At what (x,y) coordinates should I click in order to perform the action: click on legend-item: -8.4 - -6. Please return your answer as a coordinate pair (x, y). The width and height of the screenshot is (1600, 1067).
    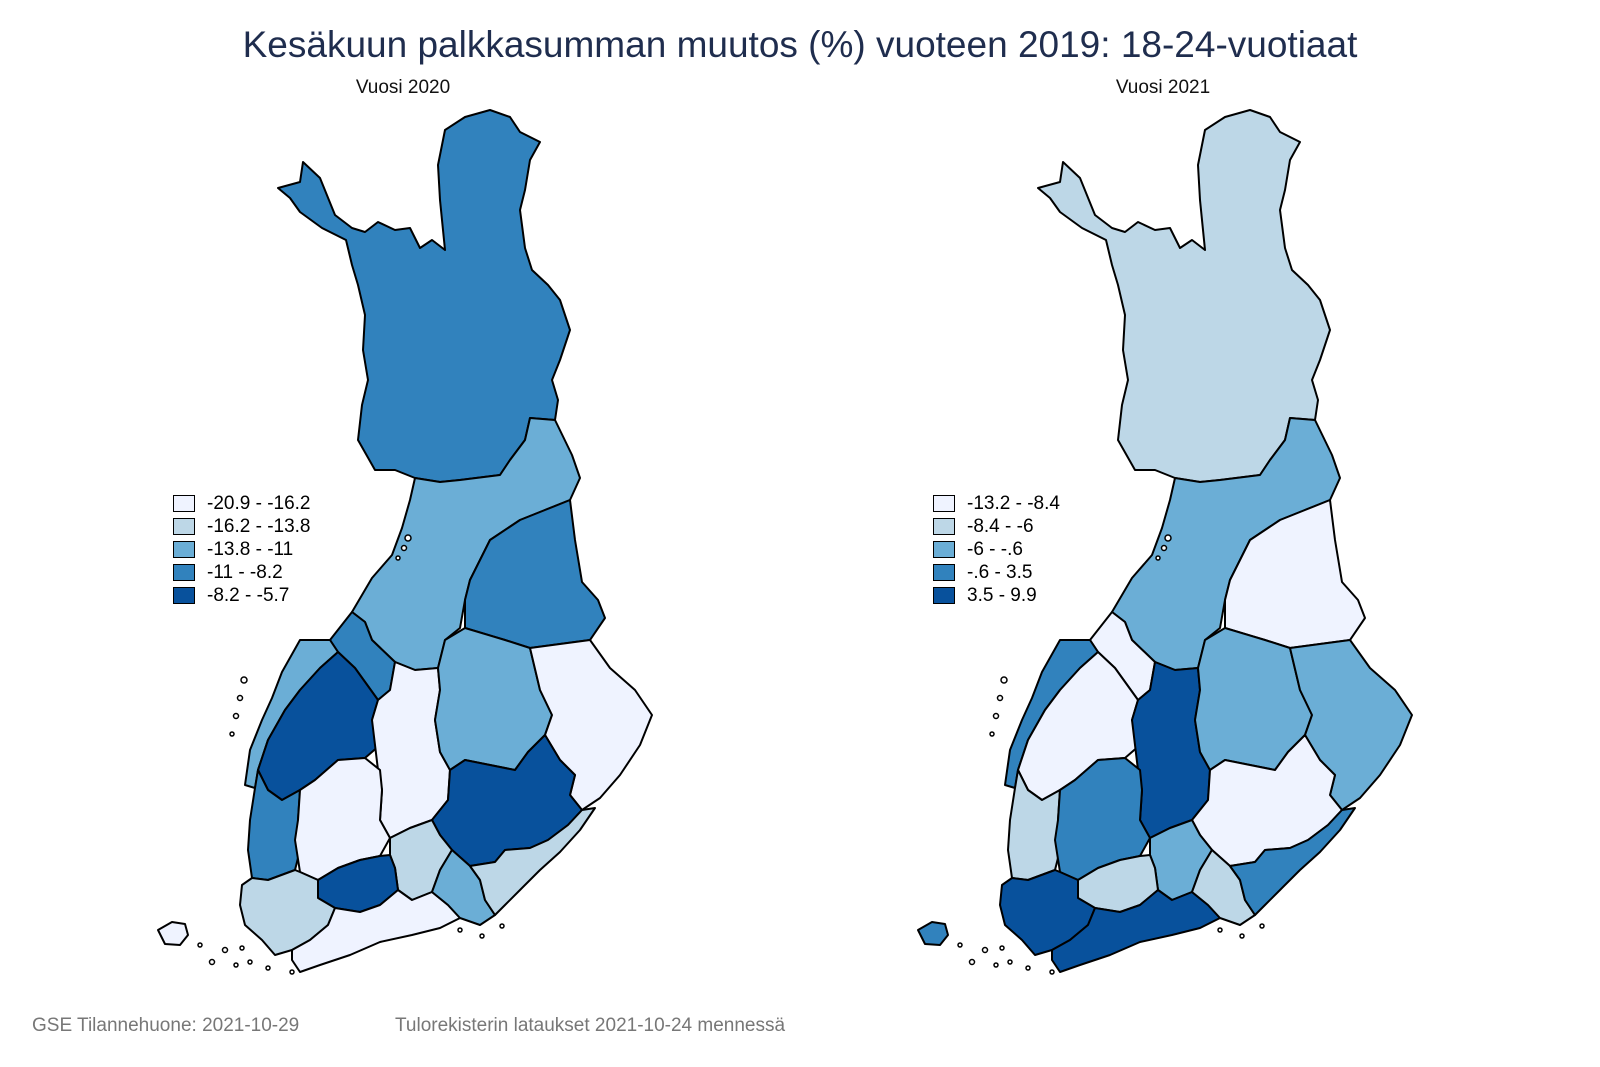
    Looking at the image, I should click on (996, 526).